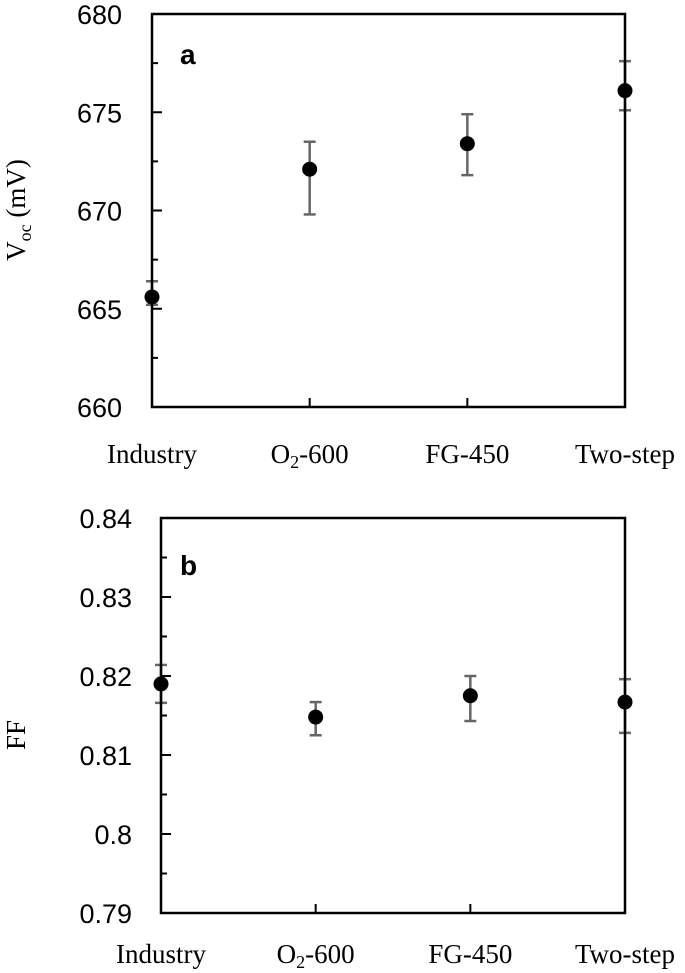 Image resolution: width=685 pixels, height=973 pixels. What do you see at coordinates (113, 835) in the screenshot?
I see `y-tick-label: 0.8` at bounding box center [113, 835].